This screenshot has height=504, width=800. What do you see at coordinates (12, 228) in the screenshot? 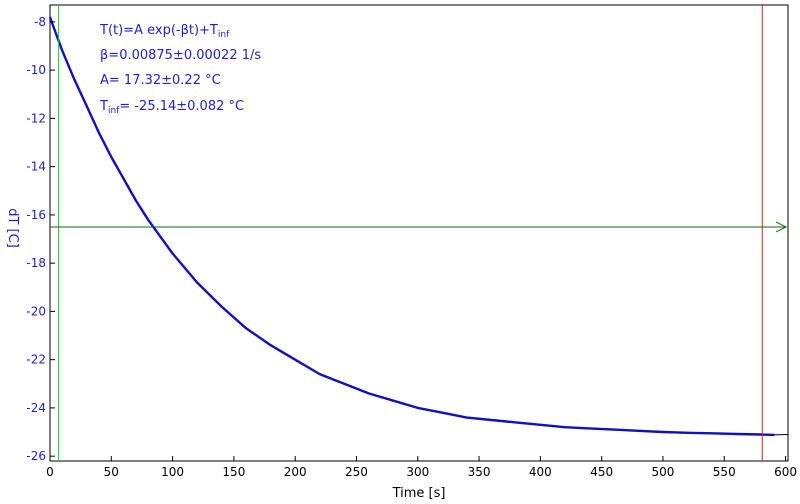
I see `y-axis-title: dT [C]` at bounding box center [12, 228].